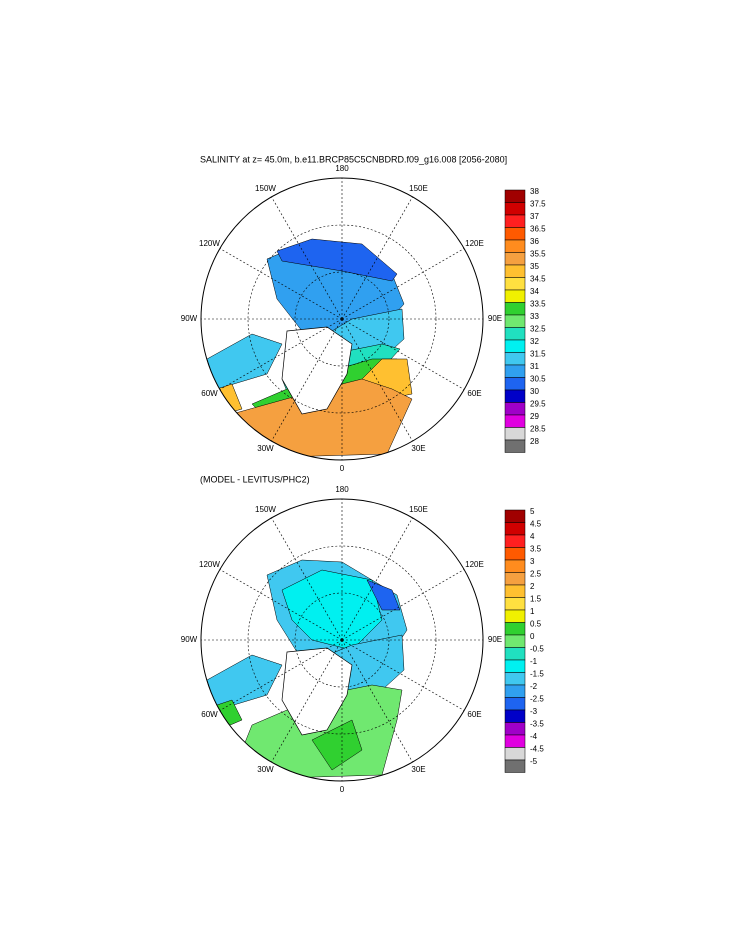 The image size is (733, 945). What do you see at coordinates (538, 429) in the screenshot?
I see `colorbar-label: 28.5` at bounding box center [538, 429].